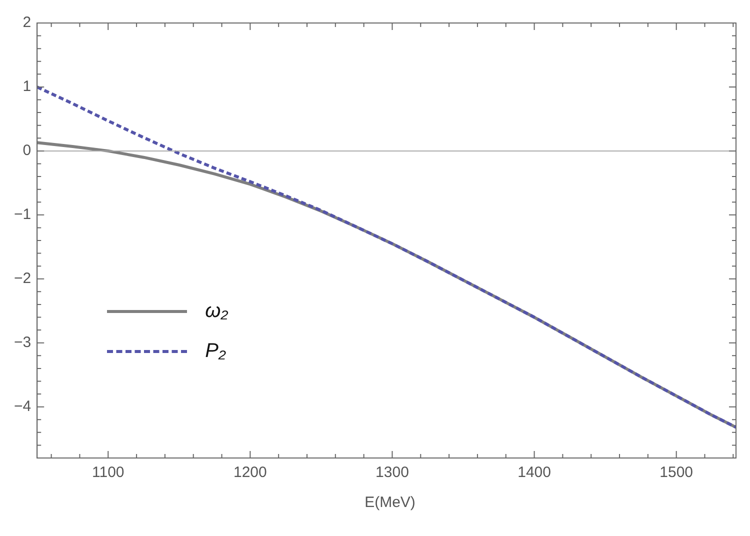  Describe the element at coordinates (27, 87) in the screenshot. I see `y-tick-label: 1` at that location.